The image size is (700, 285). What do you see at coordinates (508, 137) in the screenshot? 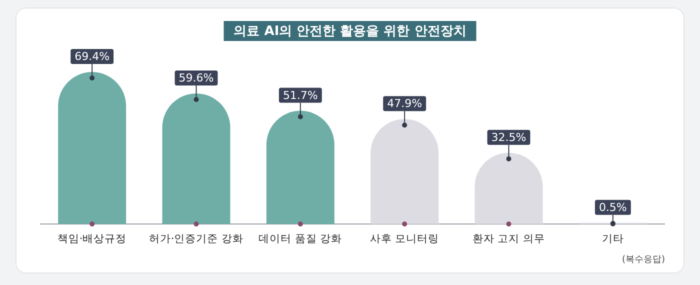
I see `data-label: 32.5%` at bounding box center [508, 137].